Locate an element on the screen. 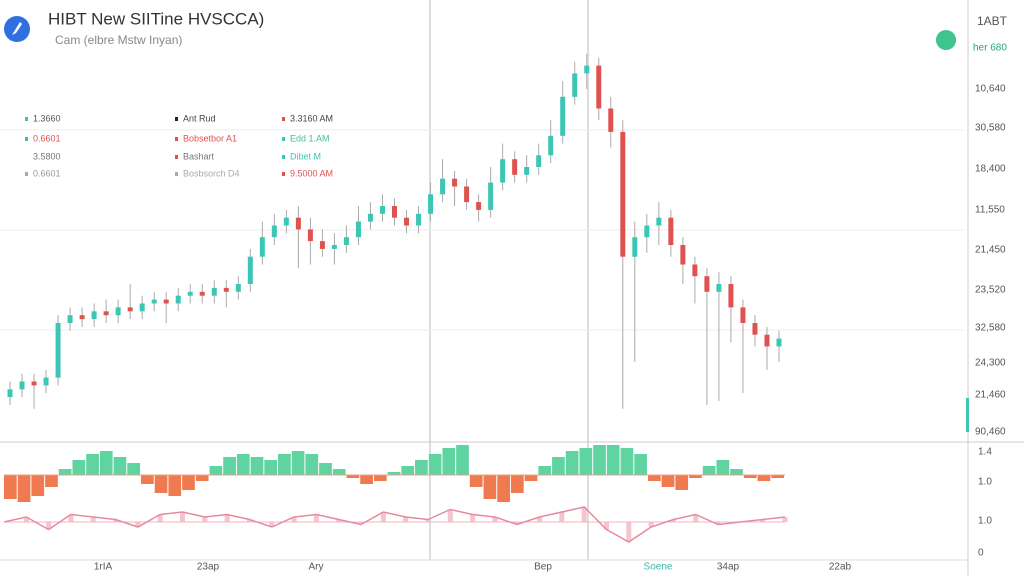 Image resolution: width=1024 pixels, height=576 pixels. badge: her 680 is located at coordinates (990, 48).